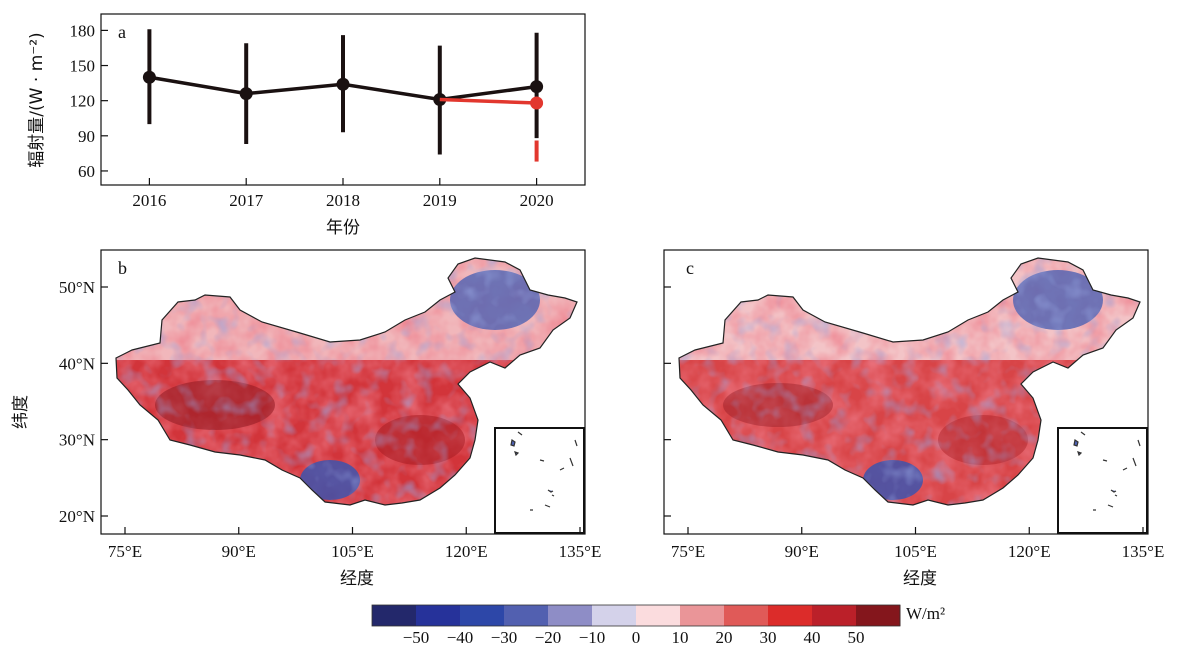 This screenshot has height=646, width=1182. What do you see at coordinates (149, 77) in the screenshot?
I see `series-0-point-2016` at bounding box center [149, 77].